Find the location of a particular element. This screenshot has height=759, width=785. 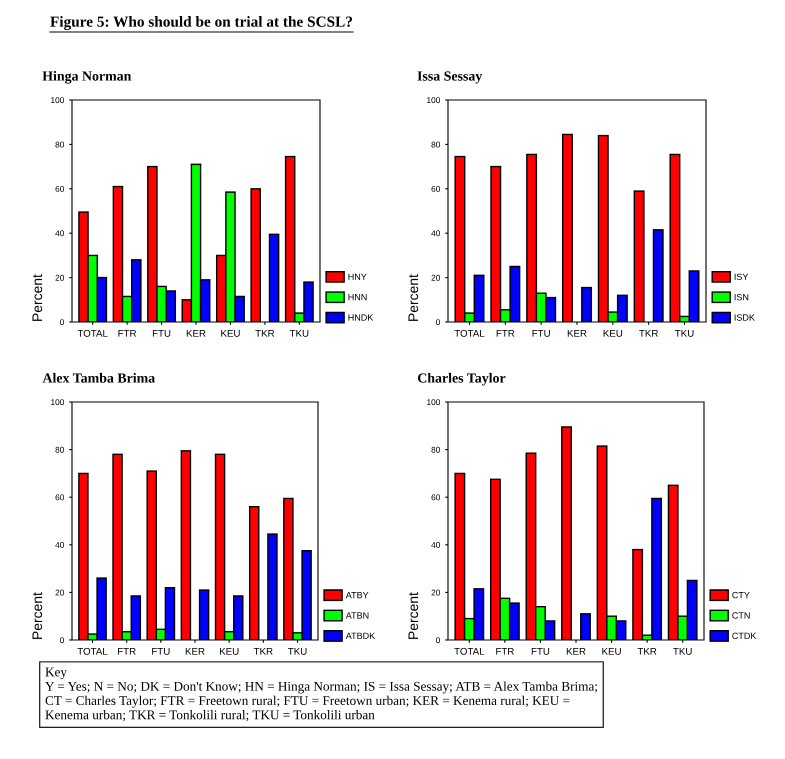

legend-label: ATBDK is located at coordinates (361, 635).